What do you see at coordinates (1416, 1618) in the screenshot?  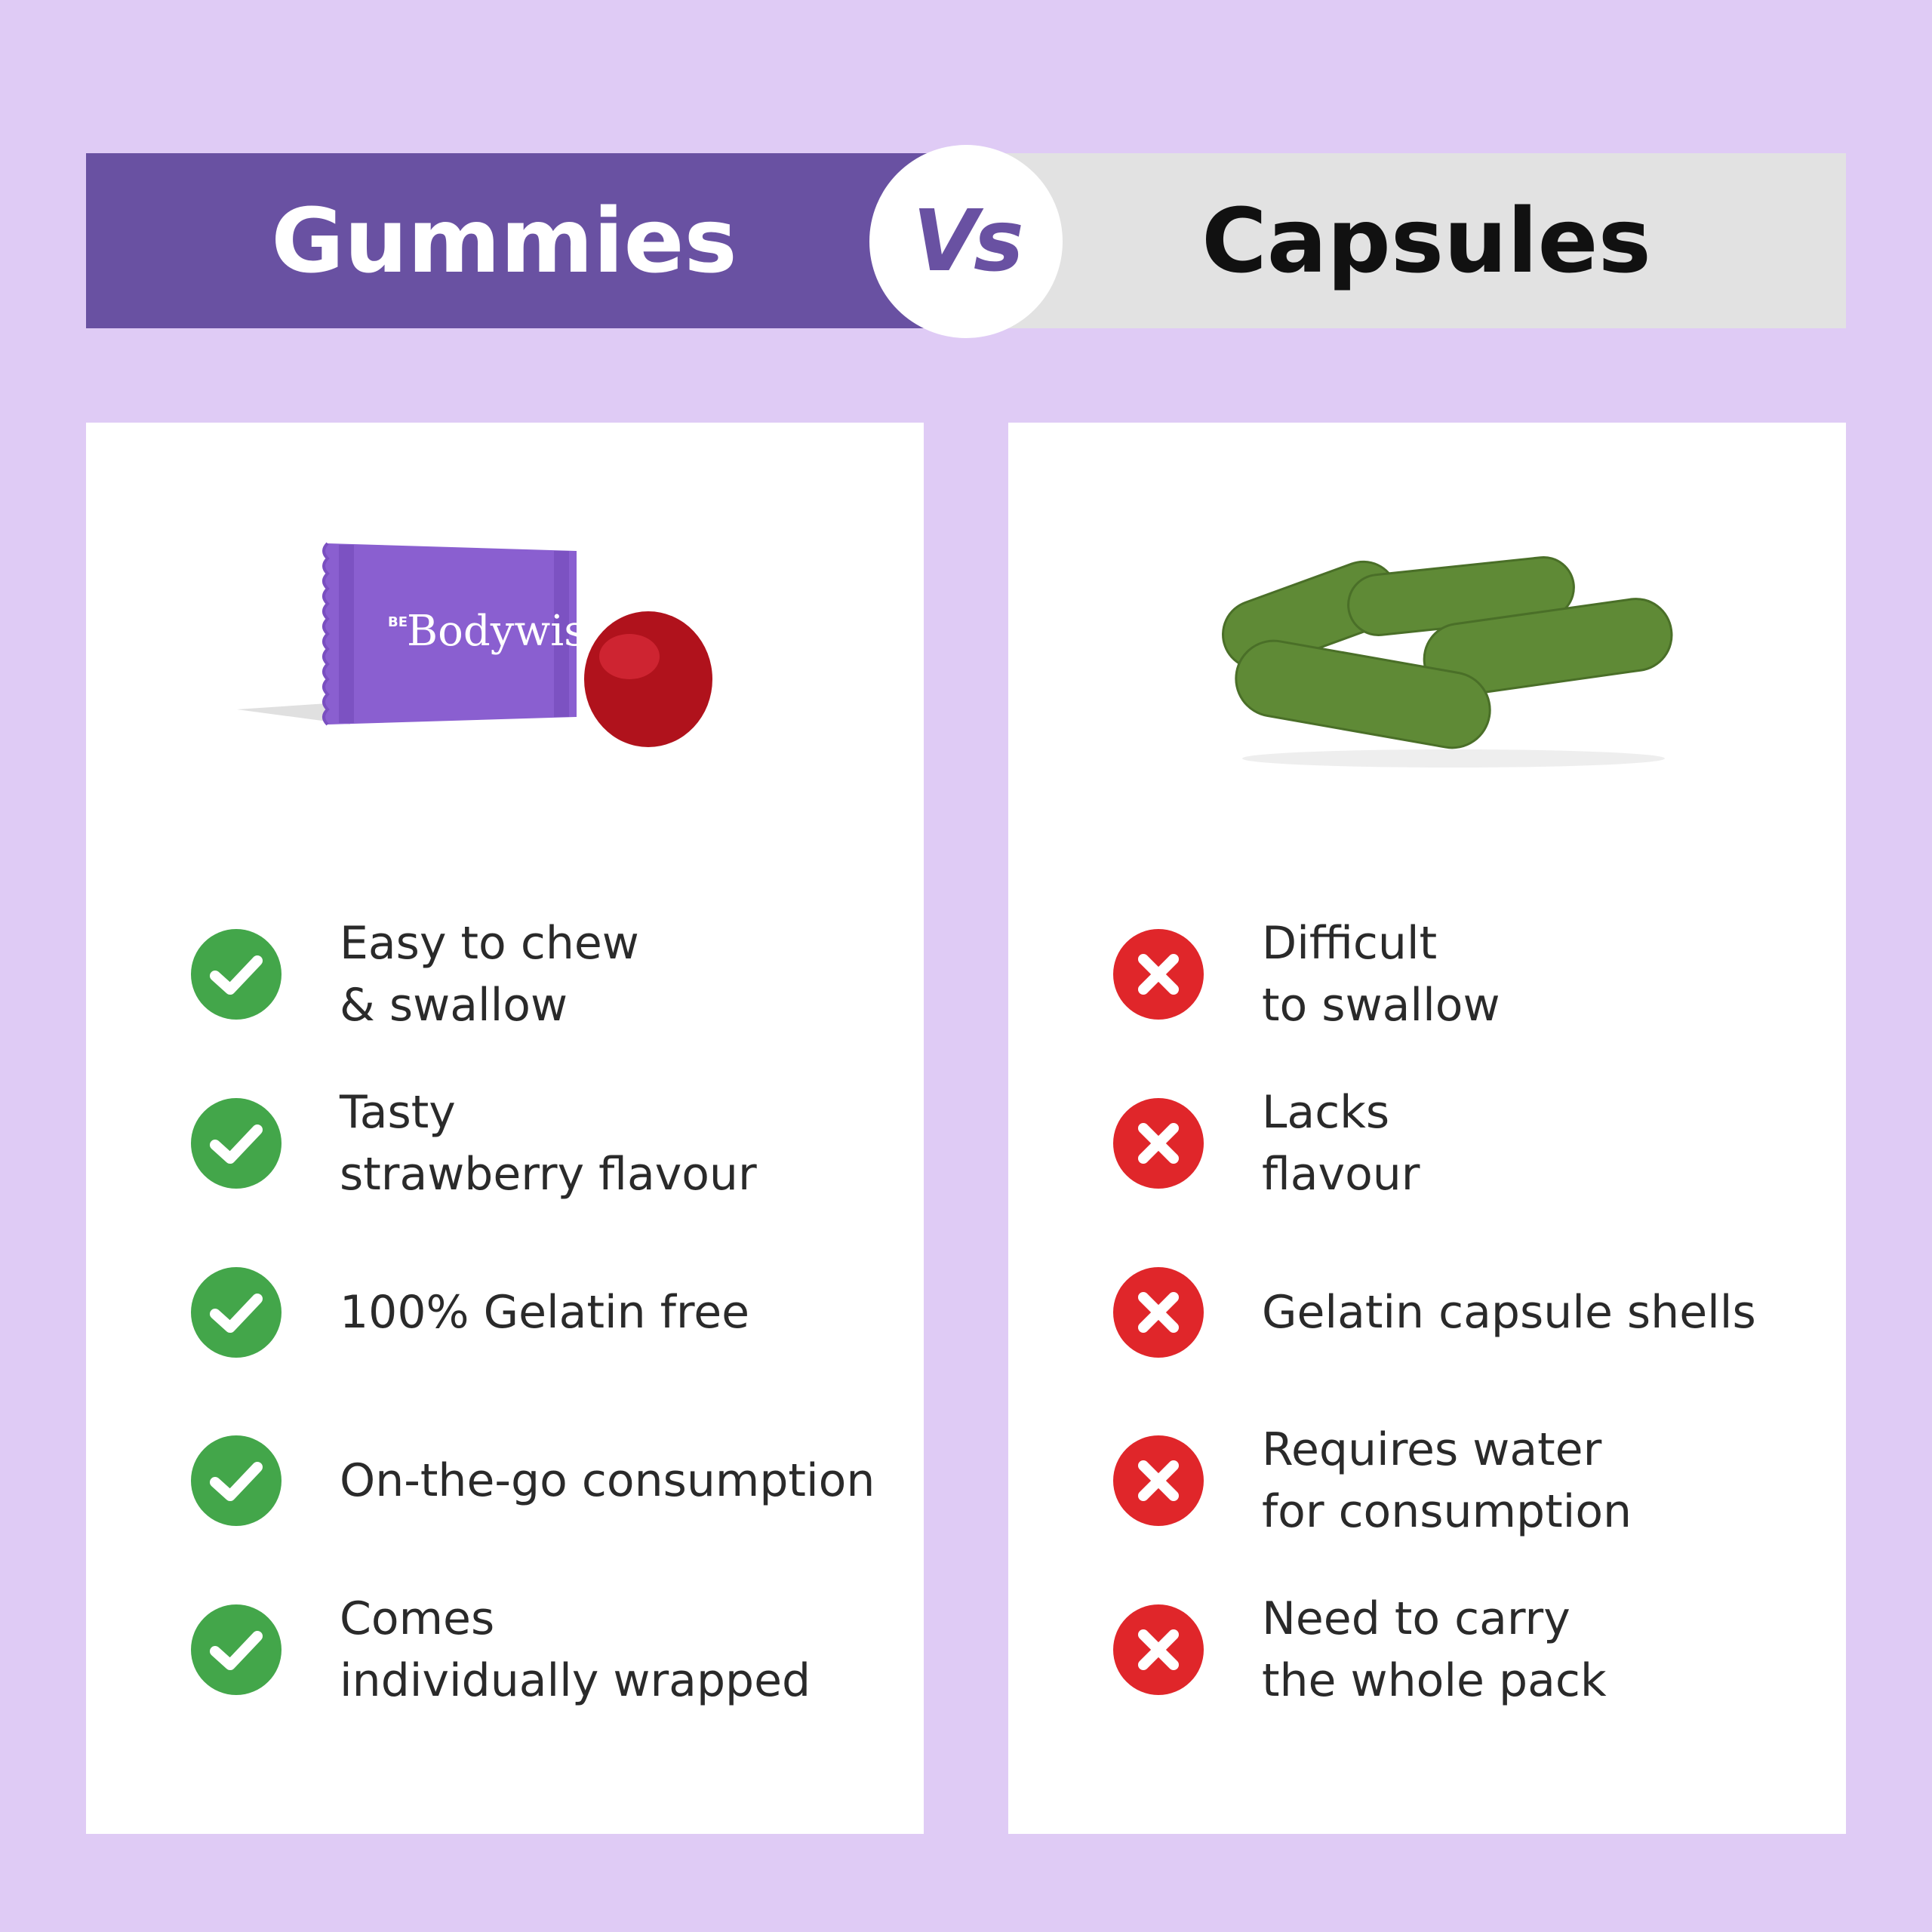 I see `item-line-1: Need to carry` at bounding box center [1416, 1618].